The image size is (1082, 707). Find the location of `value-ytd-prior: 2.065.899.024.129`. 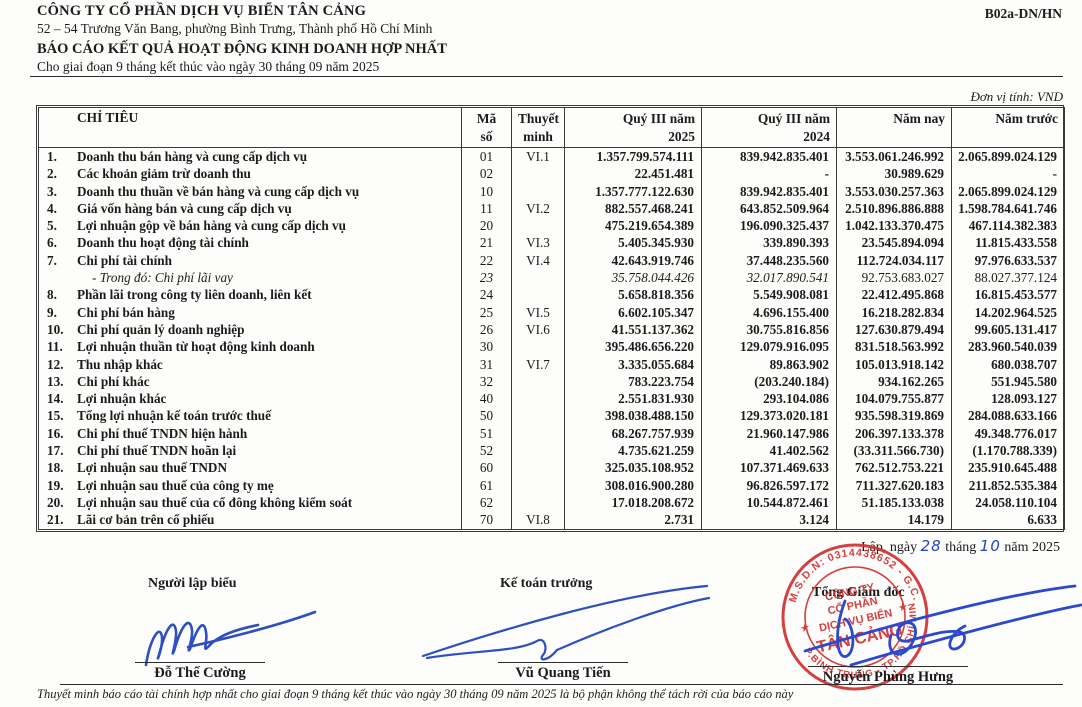

value-ytd-prior: 2.065.899.024.129 is located at coordinates (1008, 191).